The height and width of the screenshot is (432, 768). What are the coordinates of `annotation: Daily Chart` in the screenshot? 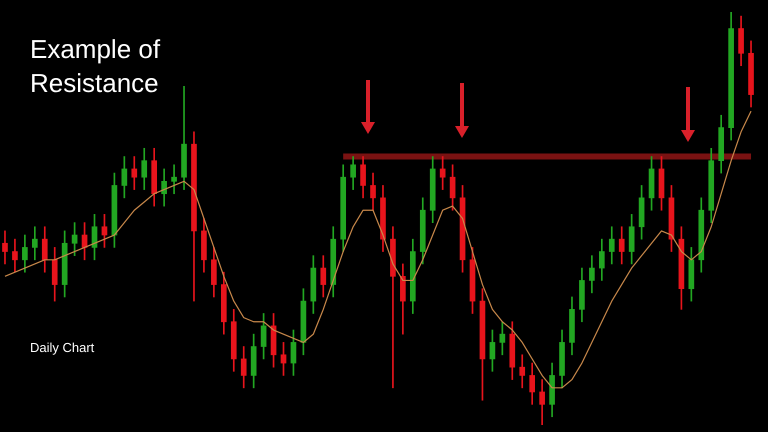 It's located at (62, 347).